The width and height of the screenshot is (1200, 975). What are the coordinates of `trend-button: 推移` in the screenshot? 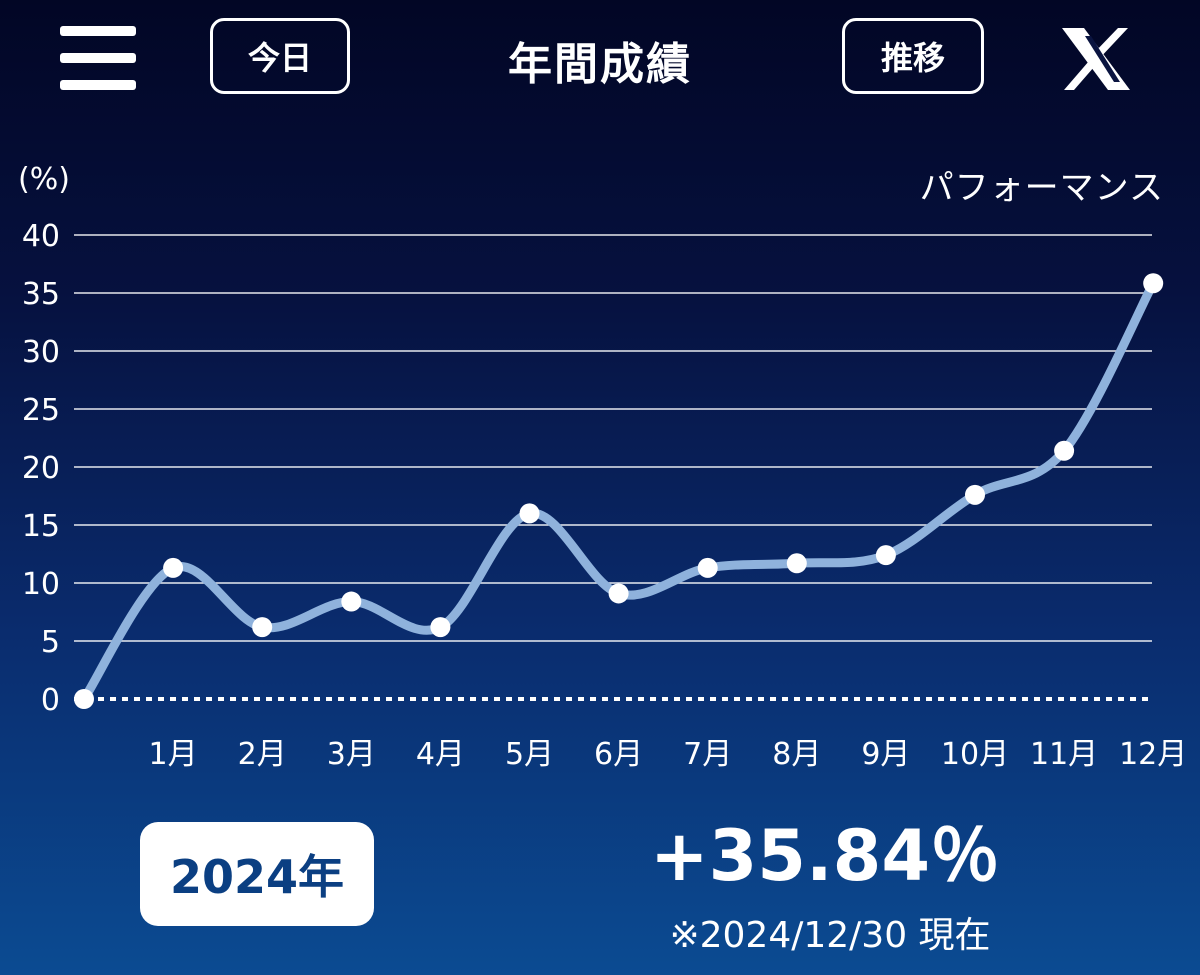 It's located at (913, 56).